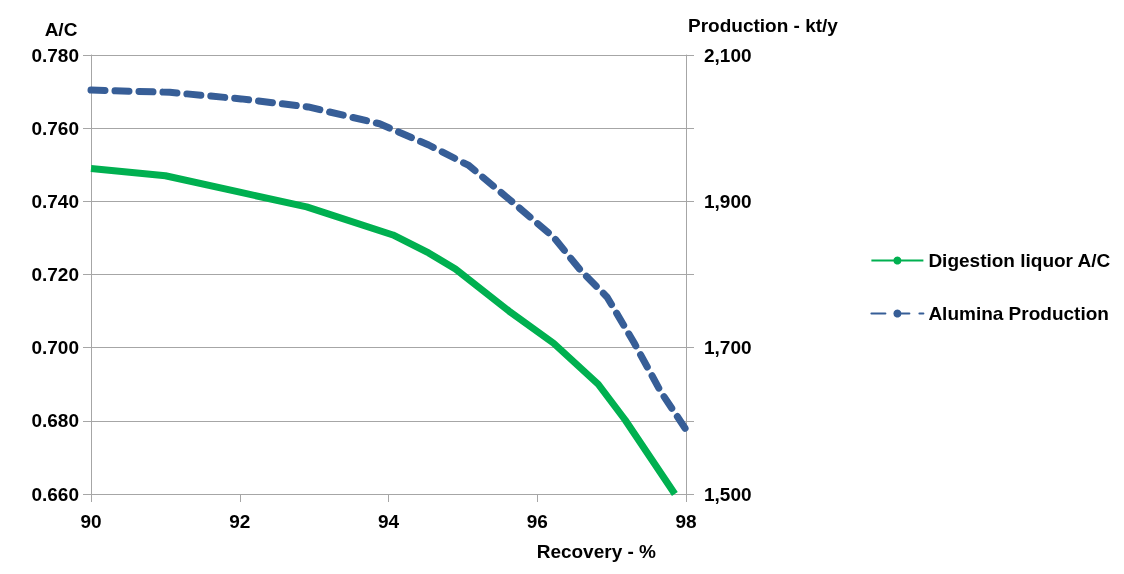  What do you see at coordinates (686, 521) in the screenshot?
I see `x-tick-label: 98` at bounding box center [686, 521].